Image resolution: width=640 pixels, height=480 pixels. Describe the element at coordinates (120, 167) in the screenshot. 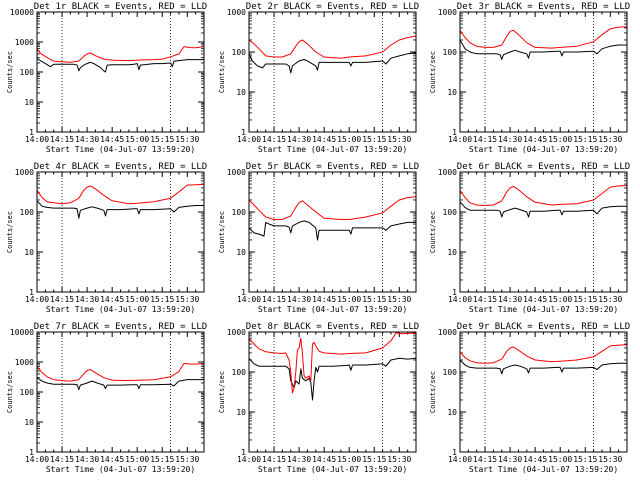

I see `chart-title: Det 4r BLACK = Events, RED = LLD` at that location.